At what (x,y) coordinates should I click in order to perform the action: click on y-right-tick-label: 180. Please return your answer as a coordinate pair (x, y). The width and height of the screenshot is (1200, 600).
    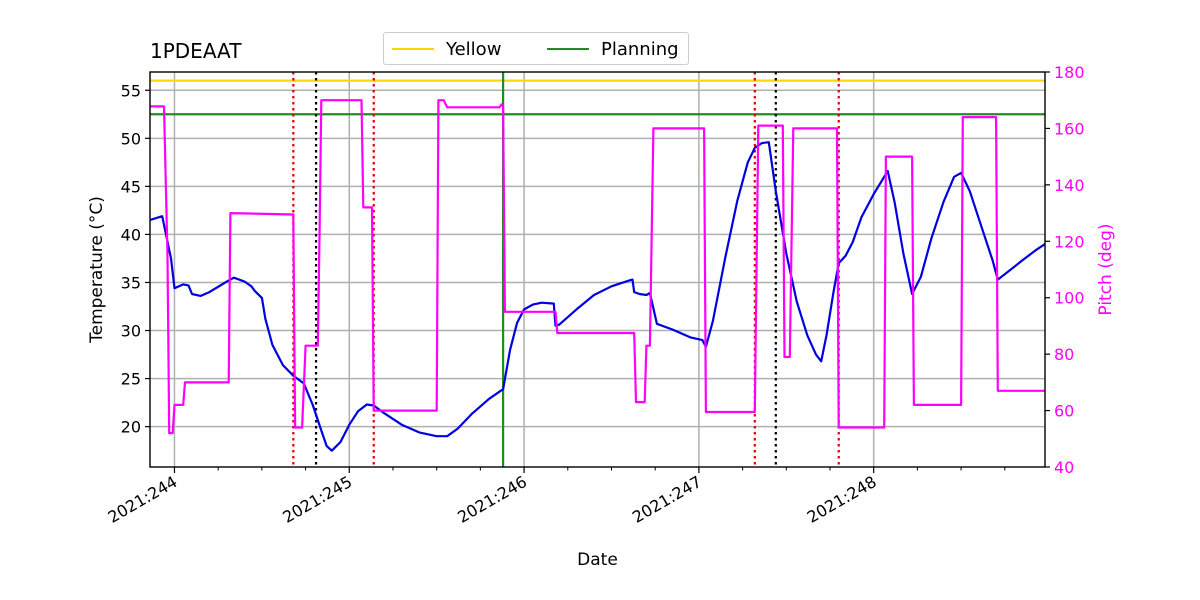
    Looking at the image, I should click on (1069, 72).